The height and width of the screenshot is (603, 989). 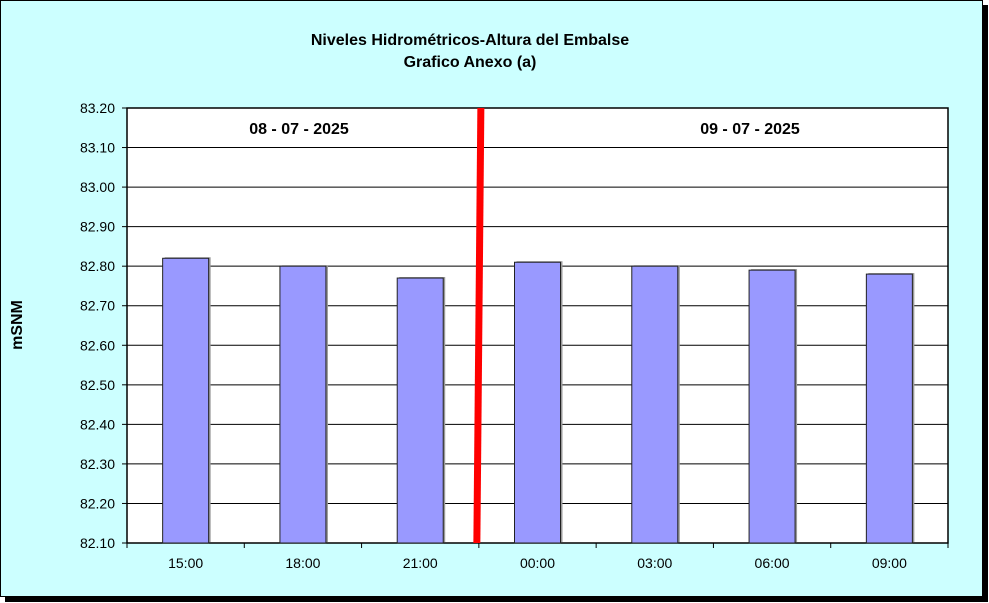 What do you see at coordinates (470, 62) in the screenshot?
I see `chart-subtitle: Grafico Anexo (a)` at bounding box center [470, 62].